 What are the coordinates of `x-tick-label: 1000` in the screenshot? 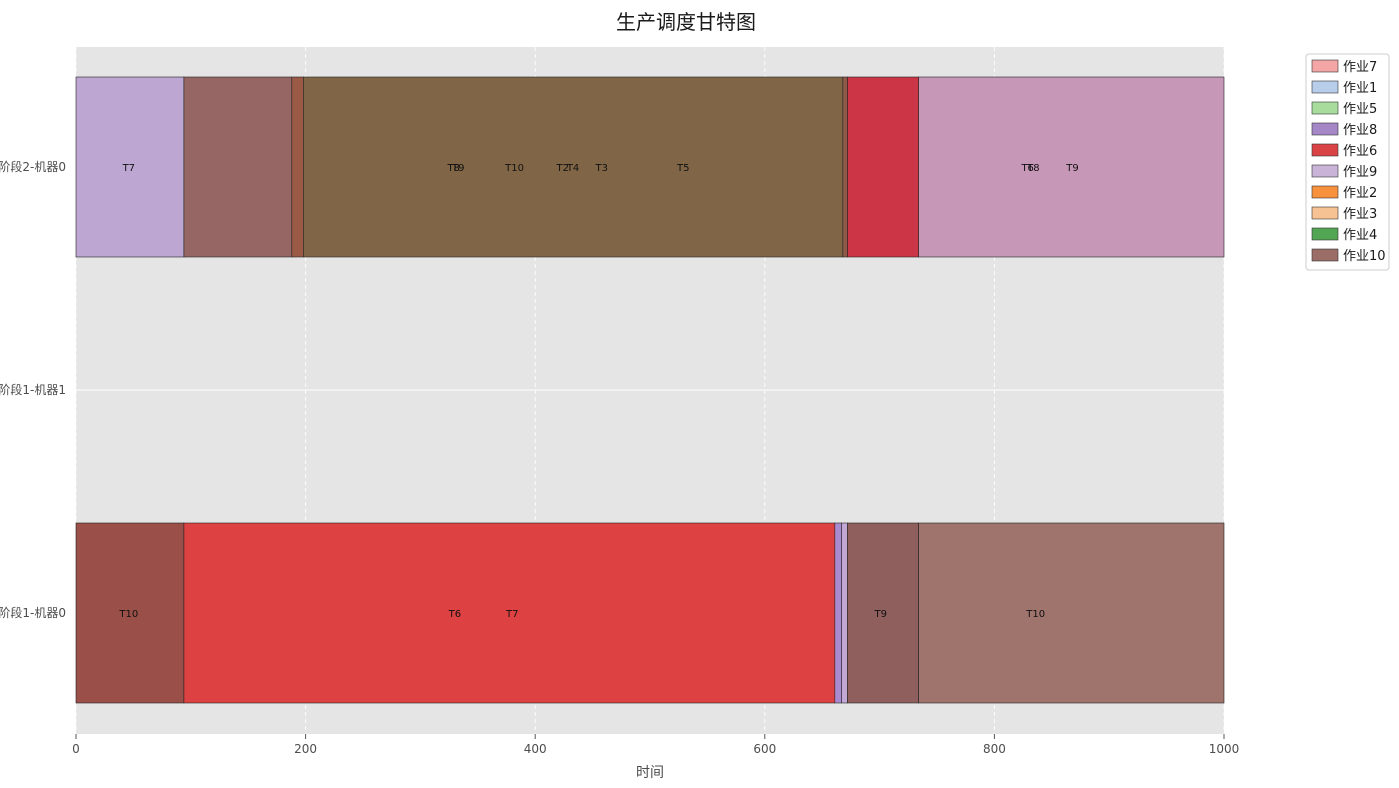 It's located at (1224, 749).